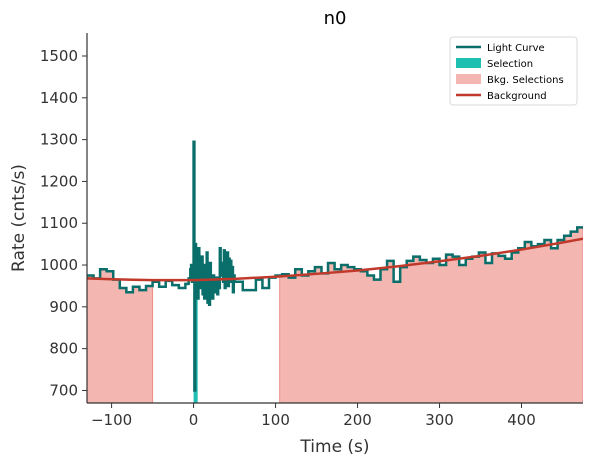  What do you see at coordinates (63, 307) in the screenshot?
I see `y-tick-label: 900` at bounding box center [63, 307].